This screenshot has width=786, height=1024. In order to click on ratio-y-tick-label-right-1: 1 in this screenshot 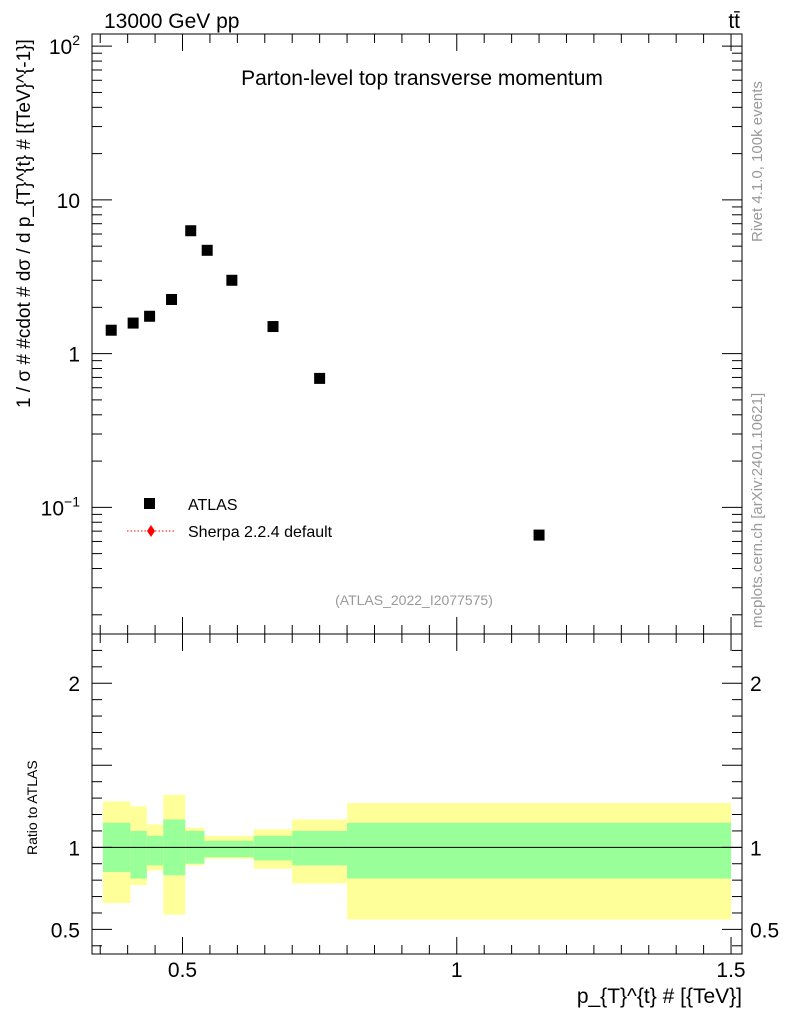, I will do `click(756, 848)`.